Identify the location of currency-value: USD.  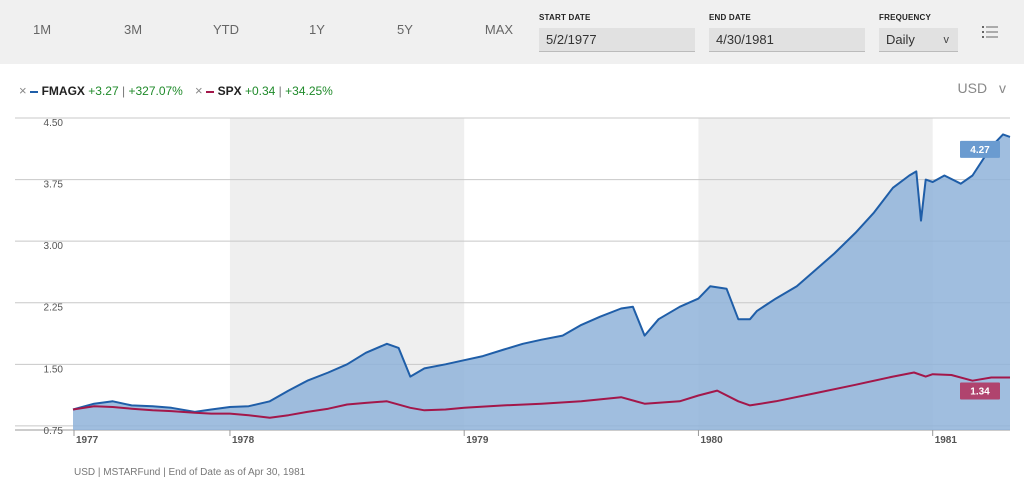
(972, 88).